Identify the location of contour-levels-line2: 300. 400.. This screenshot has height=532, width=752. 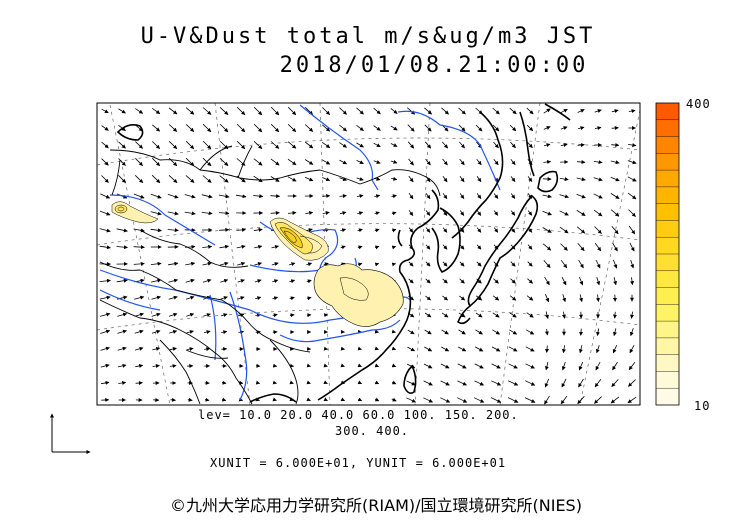
(372, 431).